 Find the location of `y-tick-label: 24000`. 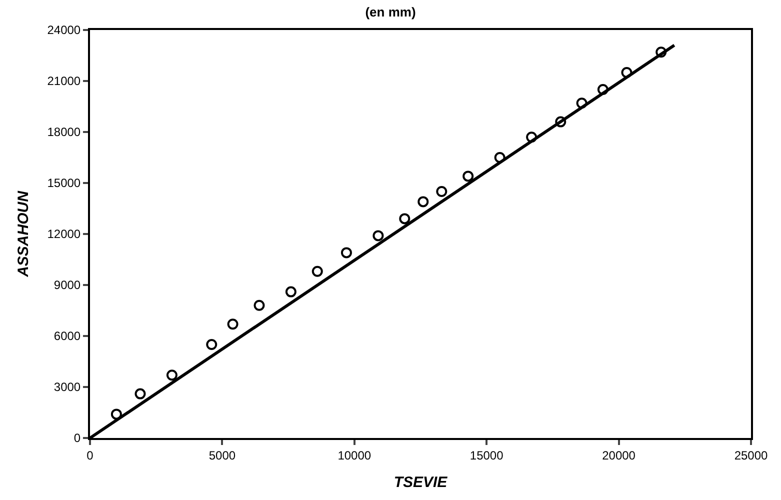

y-tick-label: 24000 is located at coordinates (64, 30).